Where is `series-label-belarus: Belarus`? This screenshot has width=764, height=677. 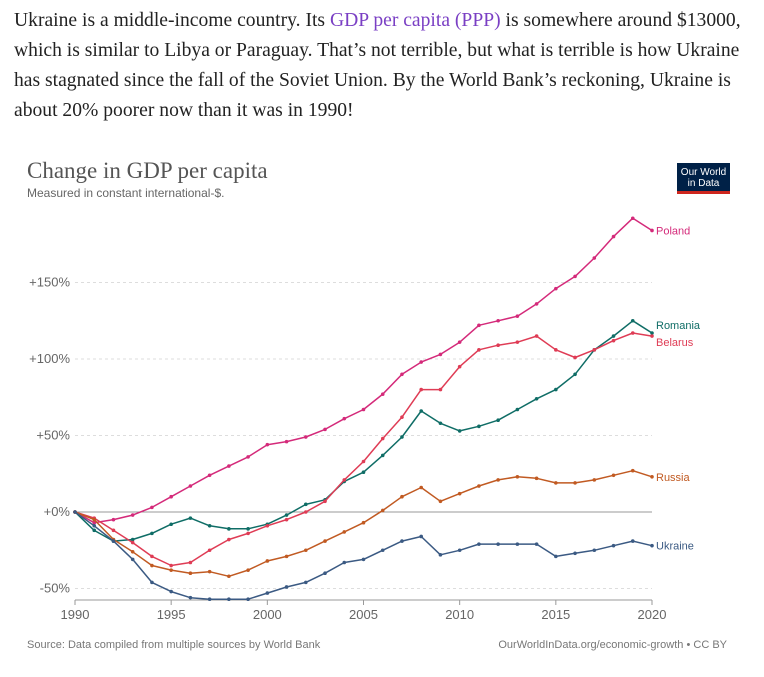
series-label-belarus: Belarus is located at coordinates (675, 343).